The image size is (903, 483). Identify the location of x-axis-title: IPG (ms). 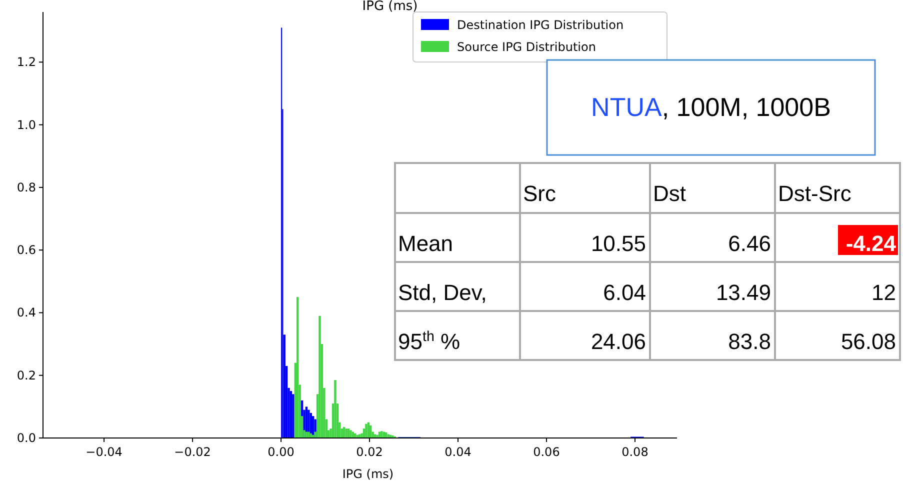
(368, 474).